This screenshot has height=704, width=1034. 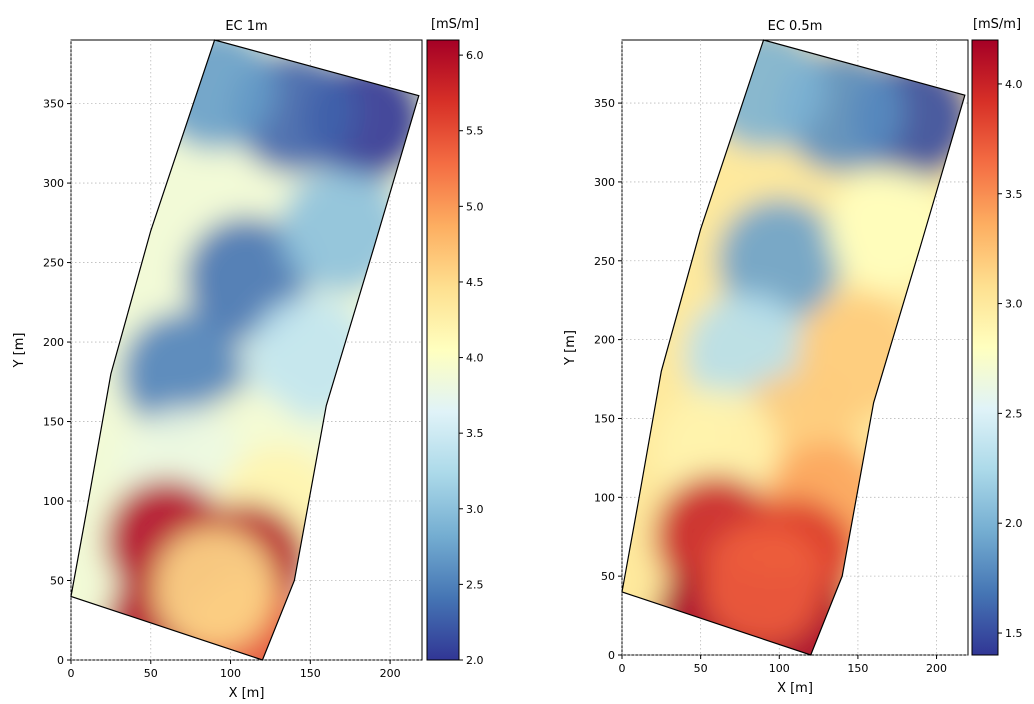 I want to click on colorbar-tick-label: 6.0, so click(x=475, y=55).